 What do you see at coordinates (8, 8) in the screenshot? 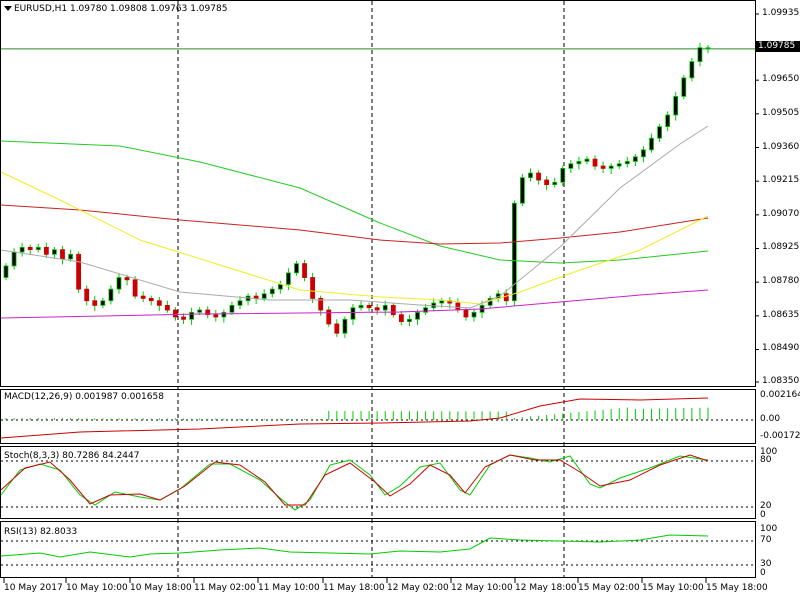
I see `dropdown-arrow-icon` at bounding box center [8, 8].